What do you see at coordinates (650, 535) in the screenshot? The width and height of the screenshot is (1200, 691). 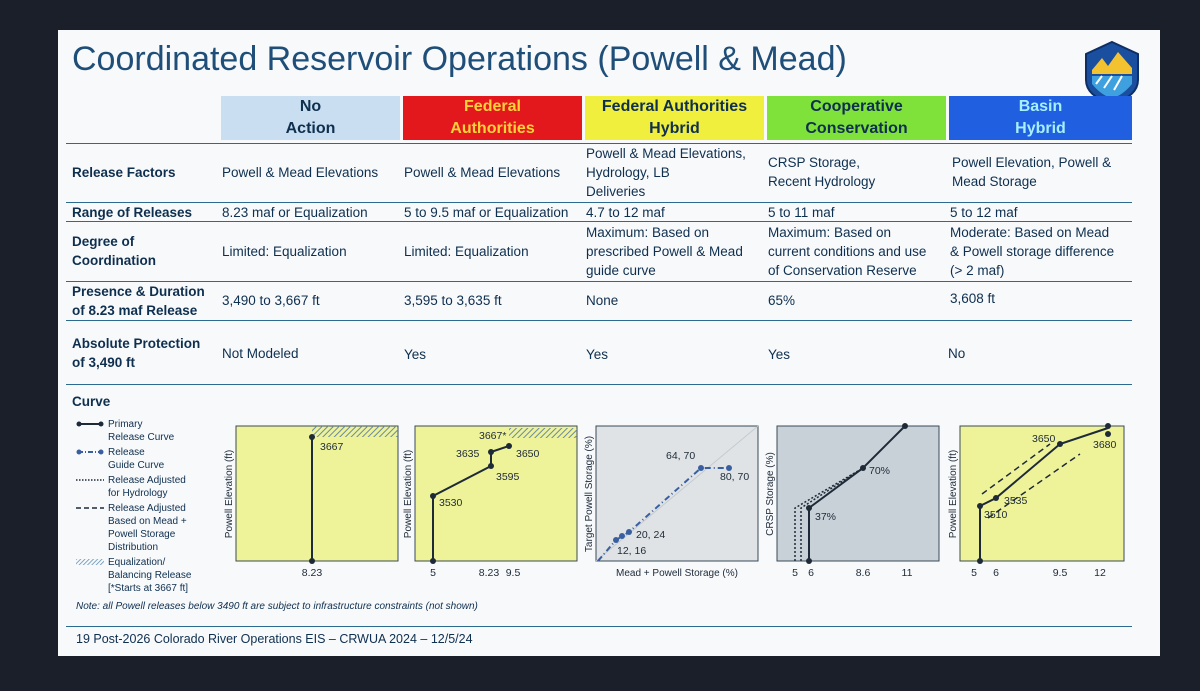 I see `point-label: 20, 24` at bounding box center [650, 535].